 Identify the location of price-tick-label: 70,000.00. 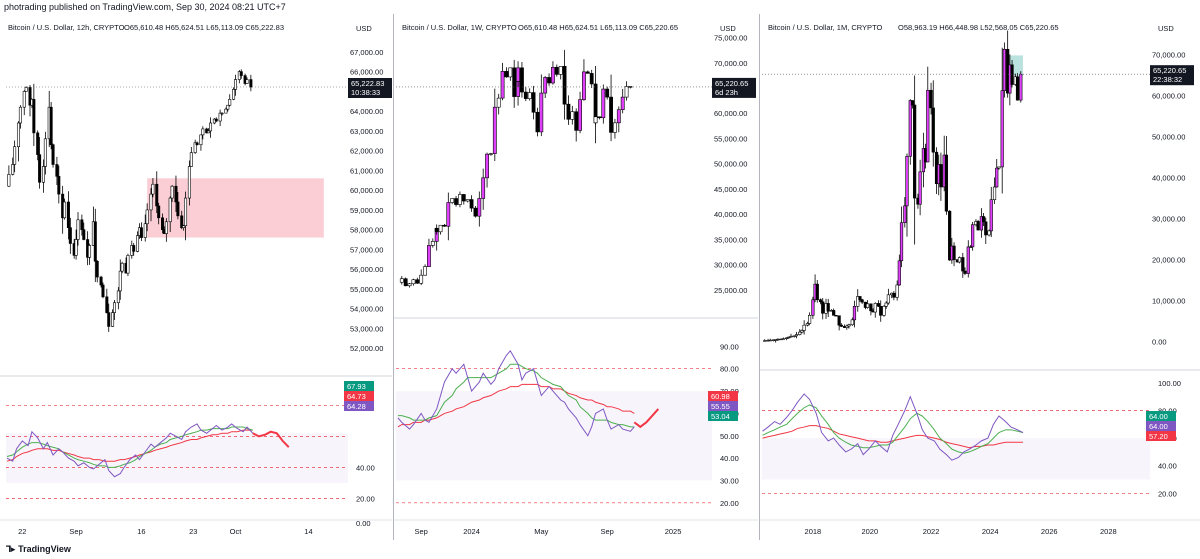
(1168, 55).